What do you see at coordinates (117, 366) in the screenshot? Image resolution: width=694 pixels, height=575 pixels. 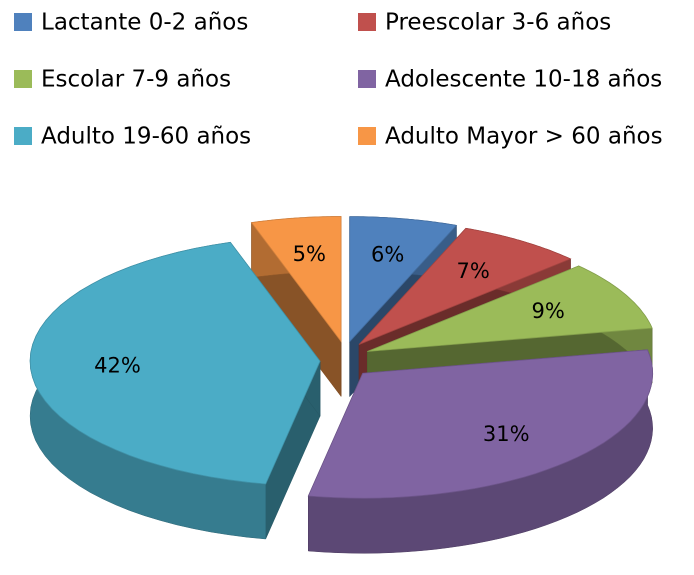 I see `data-label: 42%` at bounding box center [117, 366].